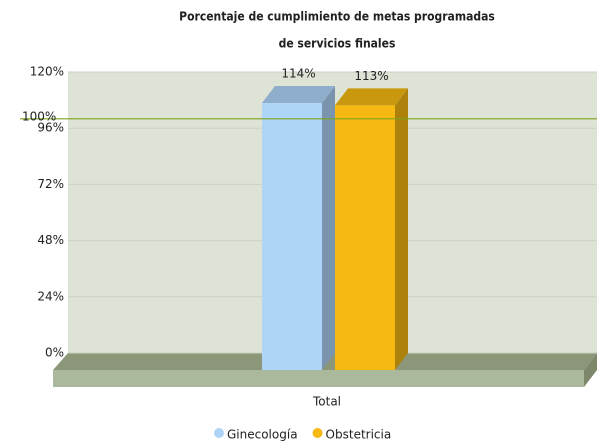  I want to click on value-label: 114%, so click(298, 74).